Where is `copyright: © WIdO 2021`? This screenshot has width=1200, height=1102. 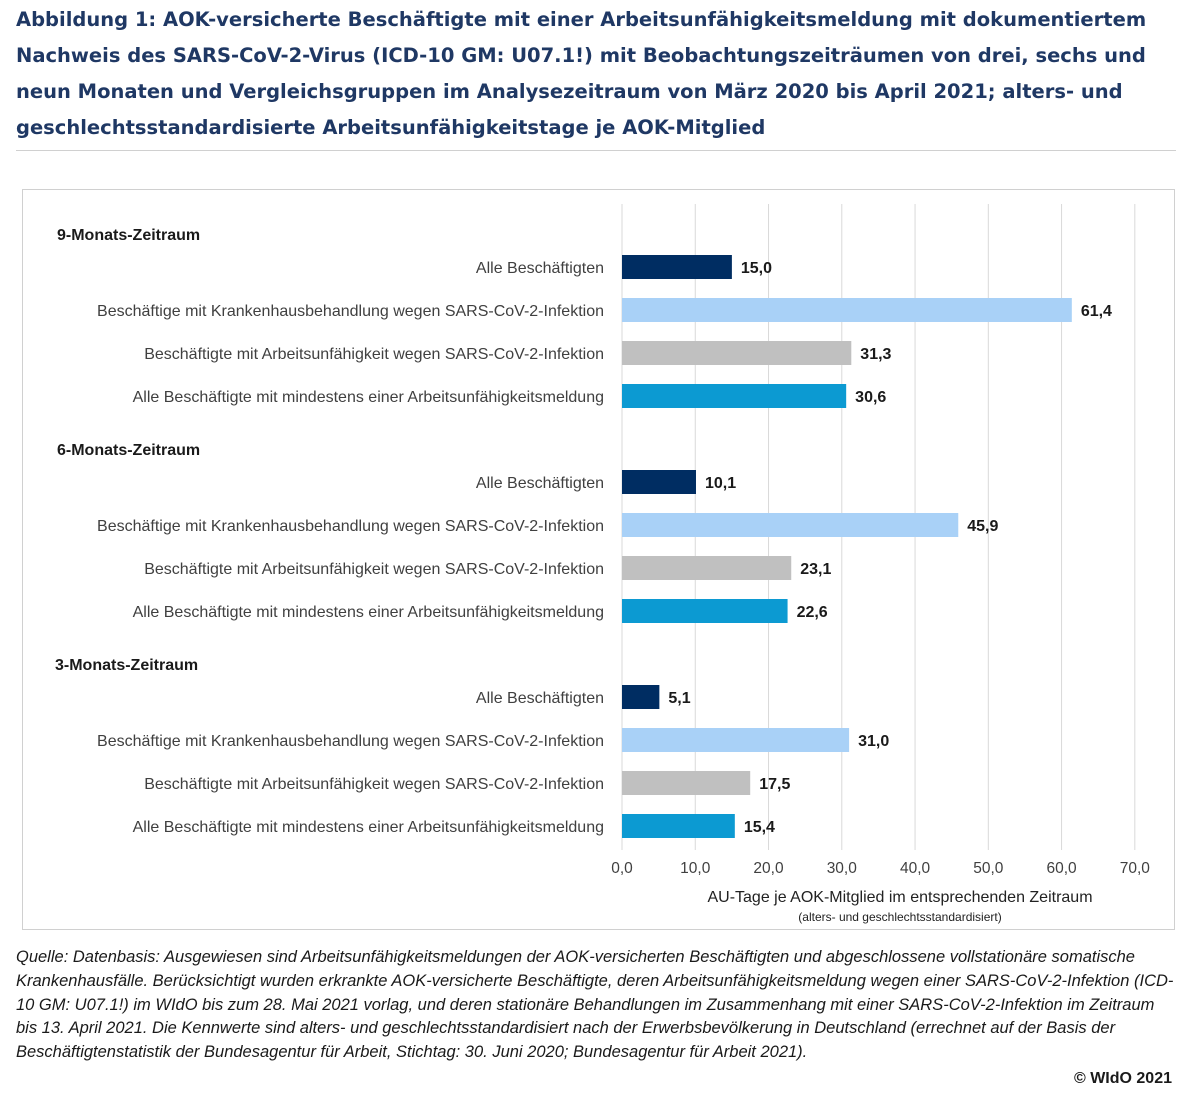 copyright: © WIdO 2021 is located at coordinates (1122, 1078).